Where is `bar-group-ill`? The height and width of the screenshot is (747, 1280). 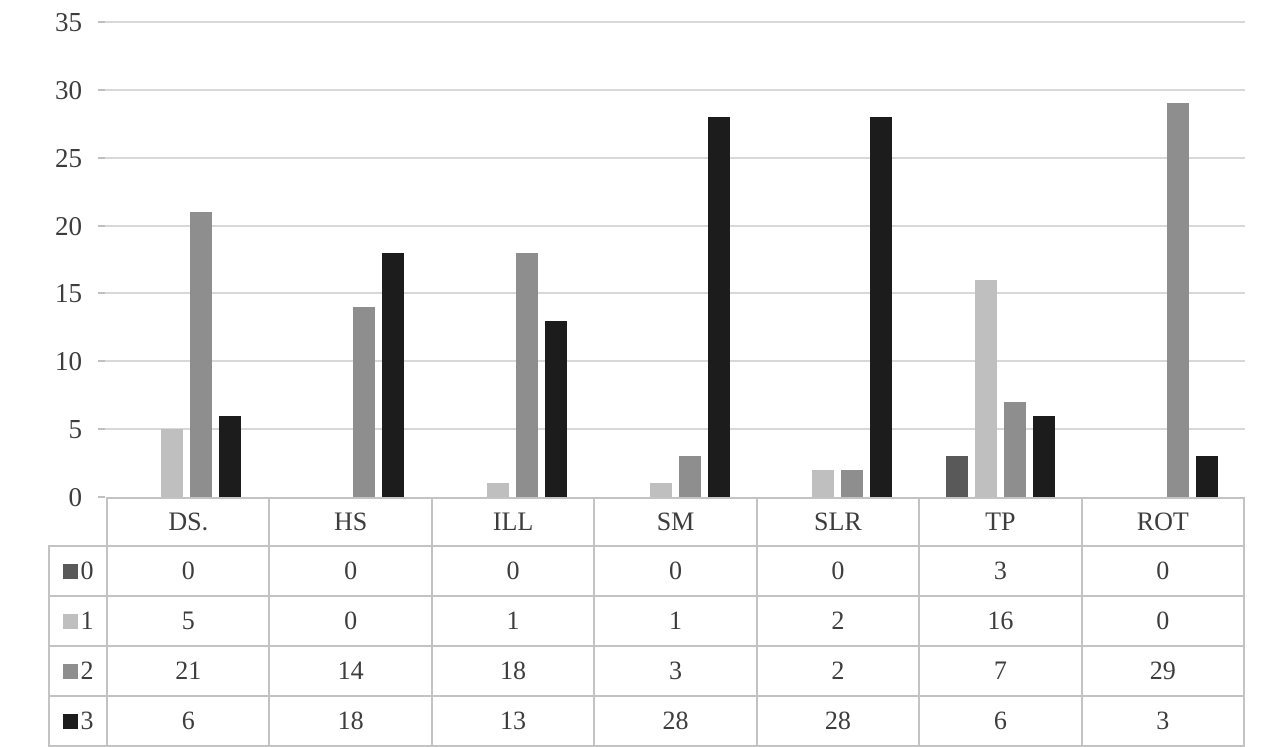 bar-group-ill is located at coordinates (512, 259).